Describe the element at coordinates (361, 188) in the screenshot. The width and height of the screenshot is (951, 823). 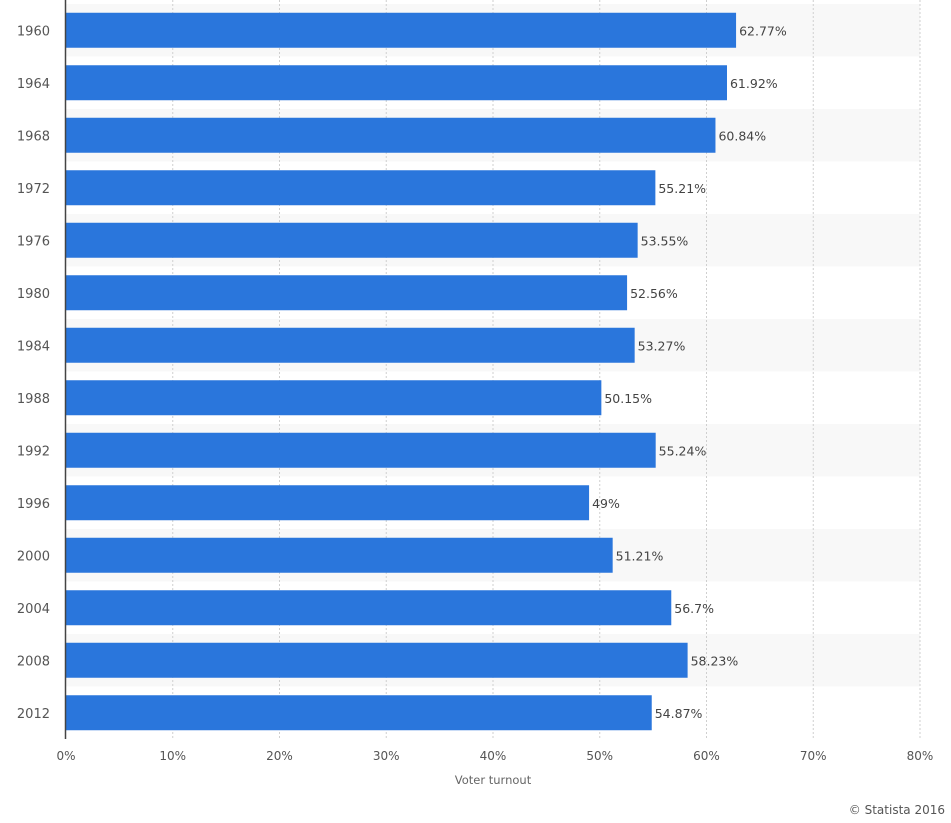
I see `bar-1972` at that location.